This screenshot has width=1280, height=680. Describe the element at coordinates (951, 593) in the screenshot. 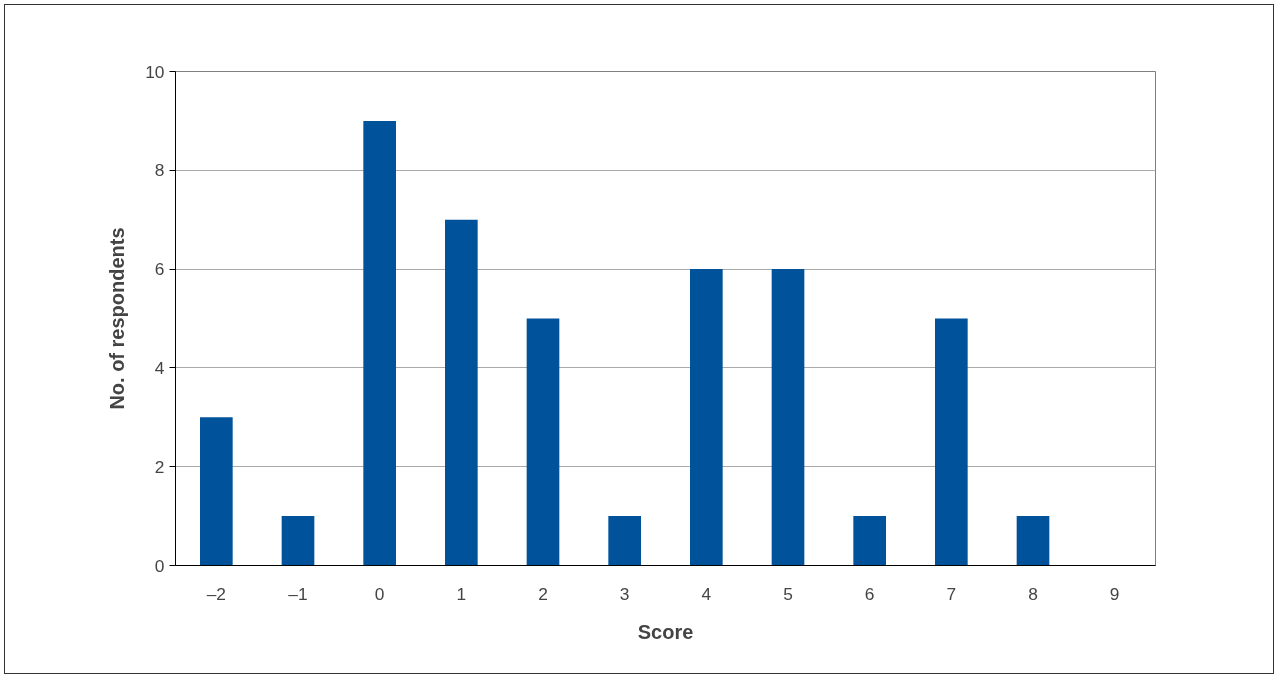

I see `x-tick-label: 7` at that location.